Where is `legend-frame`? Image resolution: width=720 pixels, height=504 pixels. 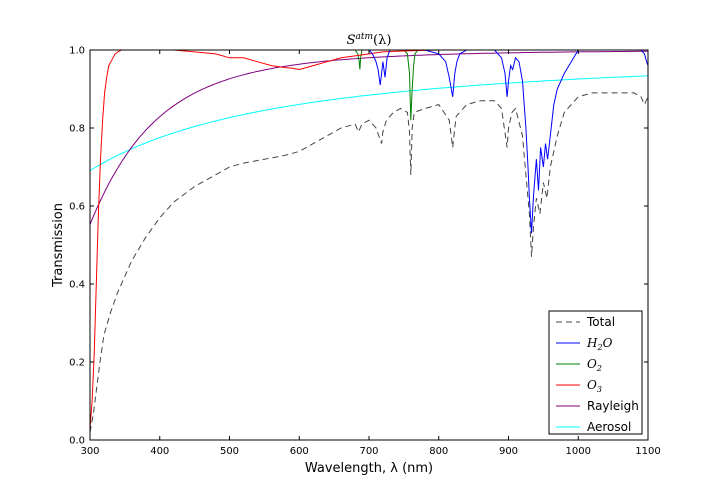
legend-frame is located at coordinates (595, 372).